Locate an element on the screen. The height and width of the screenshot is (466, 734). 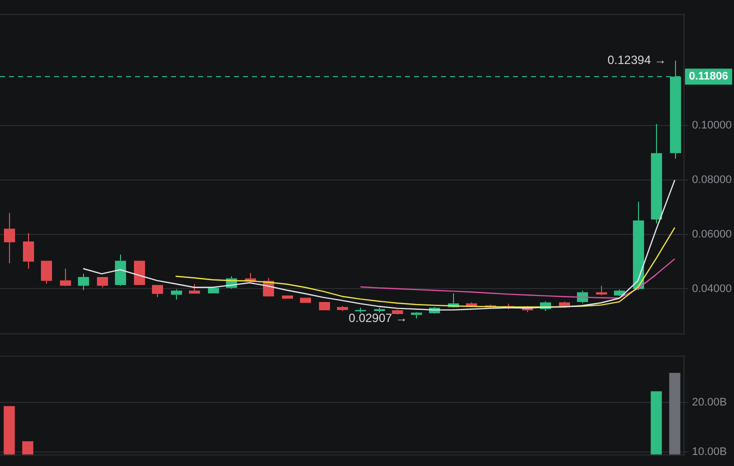
ref-line-label: 0.11806 is located at coordinates (708, 76).